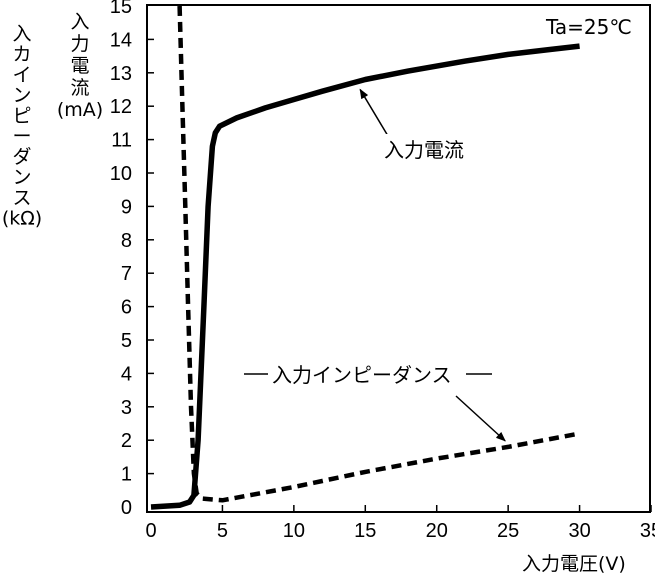 The image size is (655, 576). I want to click on y-title-char: ピ, so click(21, 116).